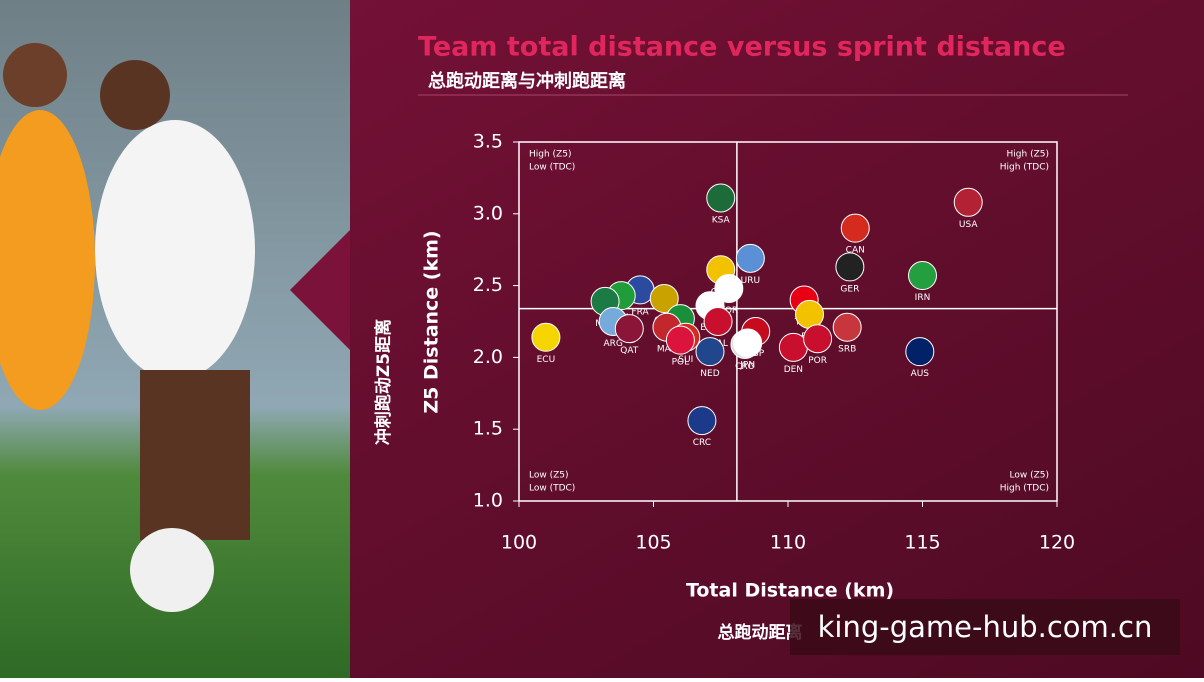  I want to click on y-tick-label: 3.5, so click(488, 142).